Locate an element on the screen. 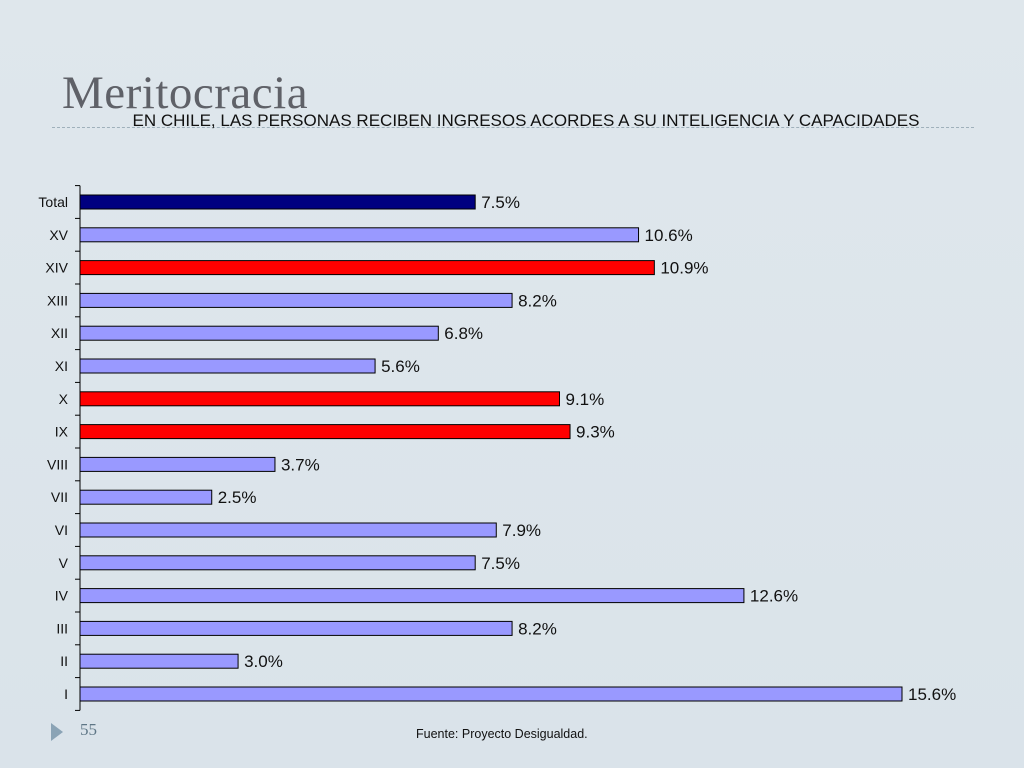 Image resolution: width=1024 pixels, height=768 pixels. value-label: 9.1% is located at coordinates (585, 399).